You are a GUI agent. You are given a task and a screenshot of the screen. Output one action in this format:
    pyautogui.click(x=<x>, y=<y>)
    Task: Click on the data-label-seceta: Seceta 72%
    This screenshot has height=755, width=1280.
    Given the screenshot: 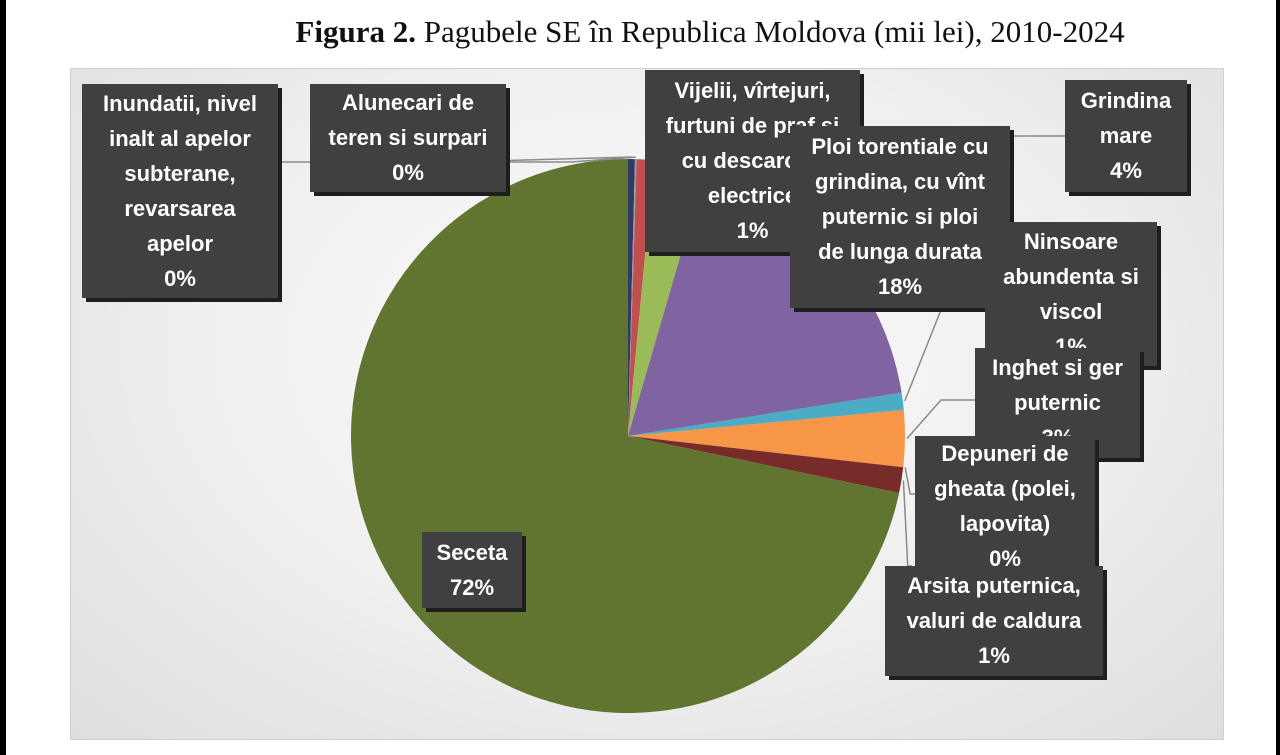 What is the action you would take?
    pyautogui.click(x=472, y=570)
    